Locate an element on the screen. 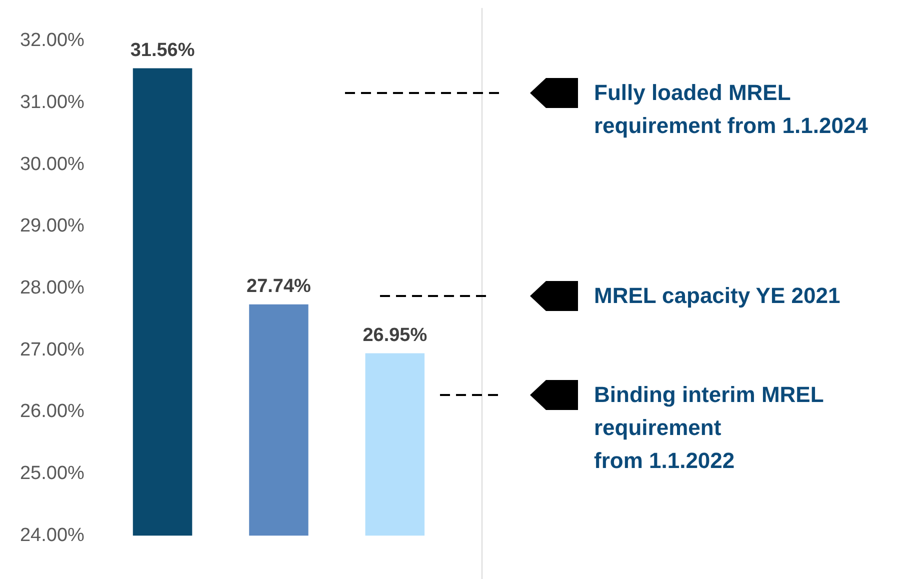 The image size is (924, 579). y-tick-label: 27.00% is located at coordinates (52, 349).